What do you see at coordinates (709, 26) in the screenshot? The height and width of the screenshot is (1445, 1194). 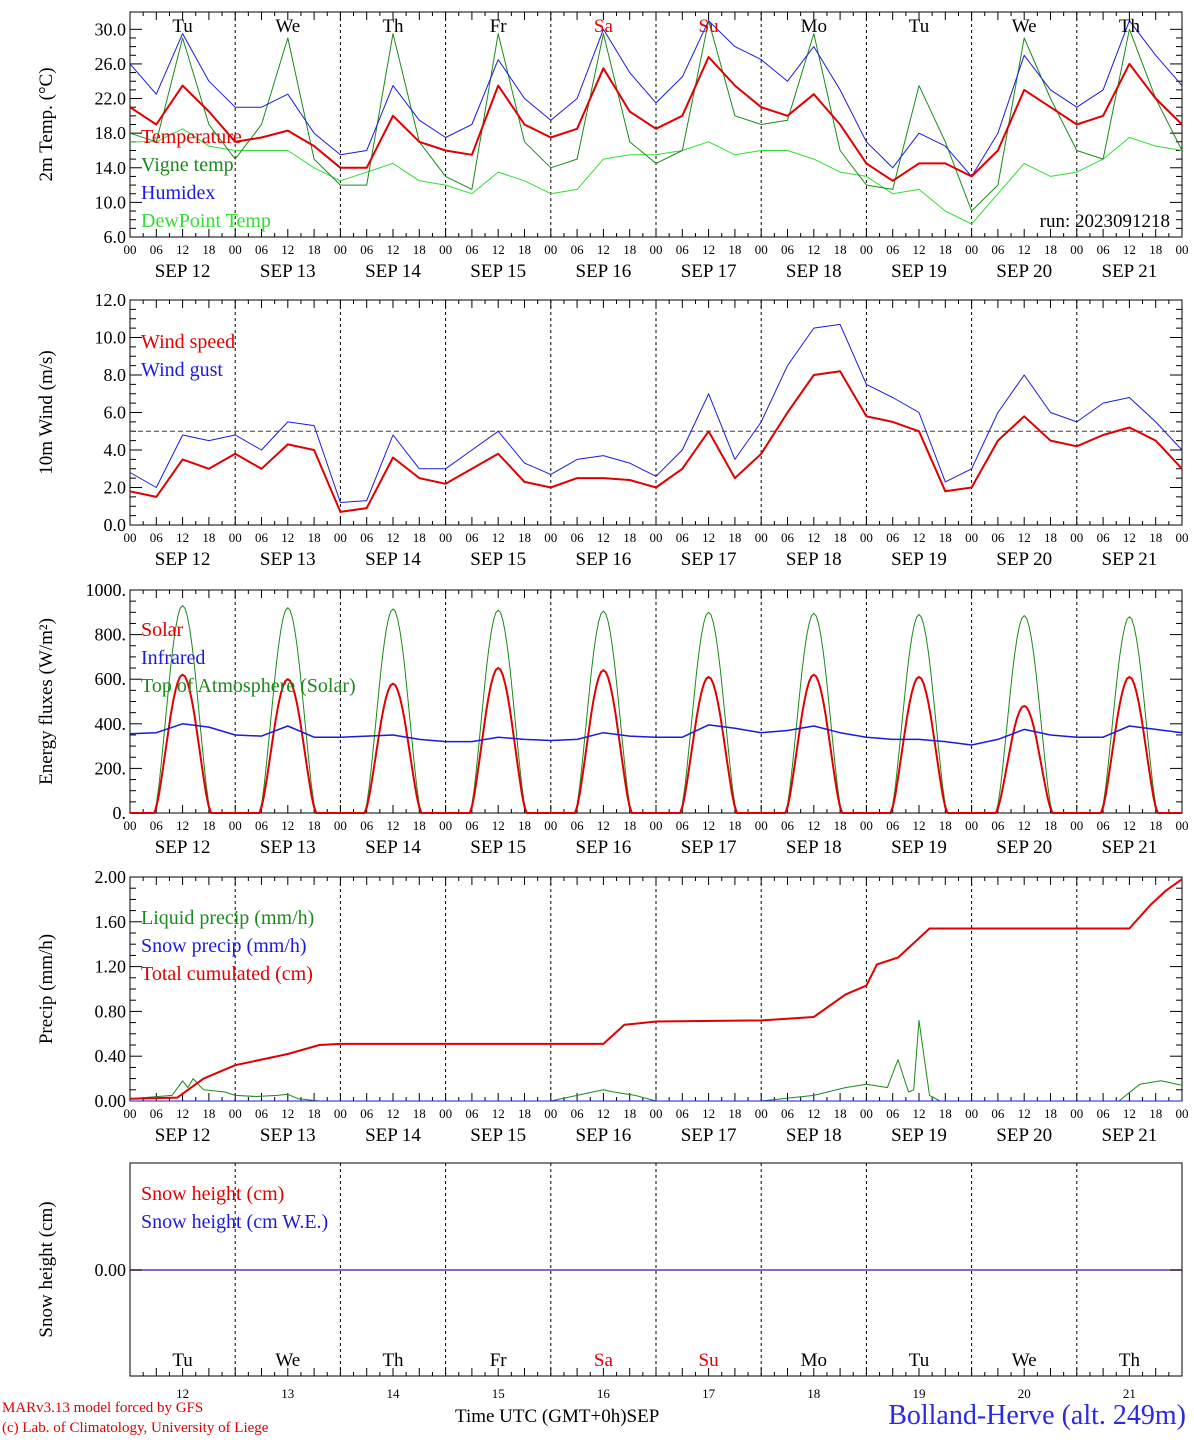 I see `day-label: Su` at bounding box center [709, 26].